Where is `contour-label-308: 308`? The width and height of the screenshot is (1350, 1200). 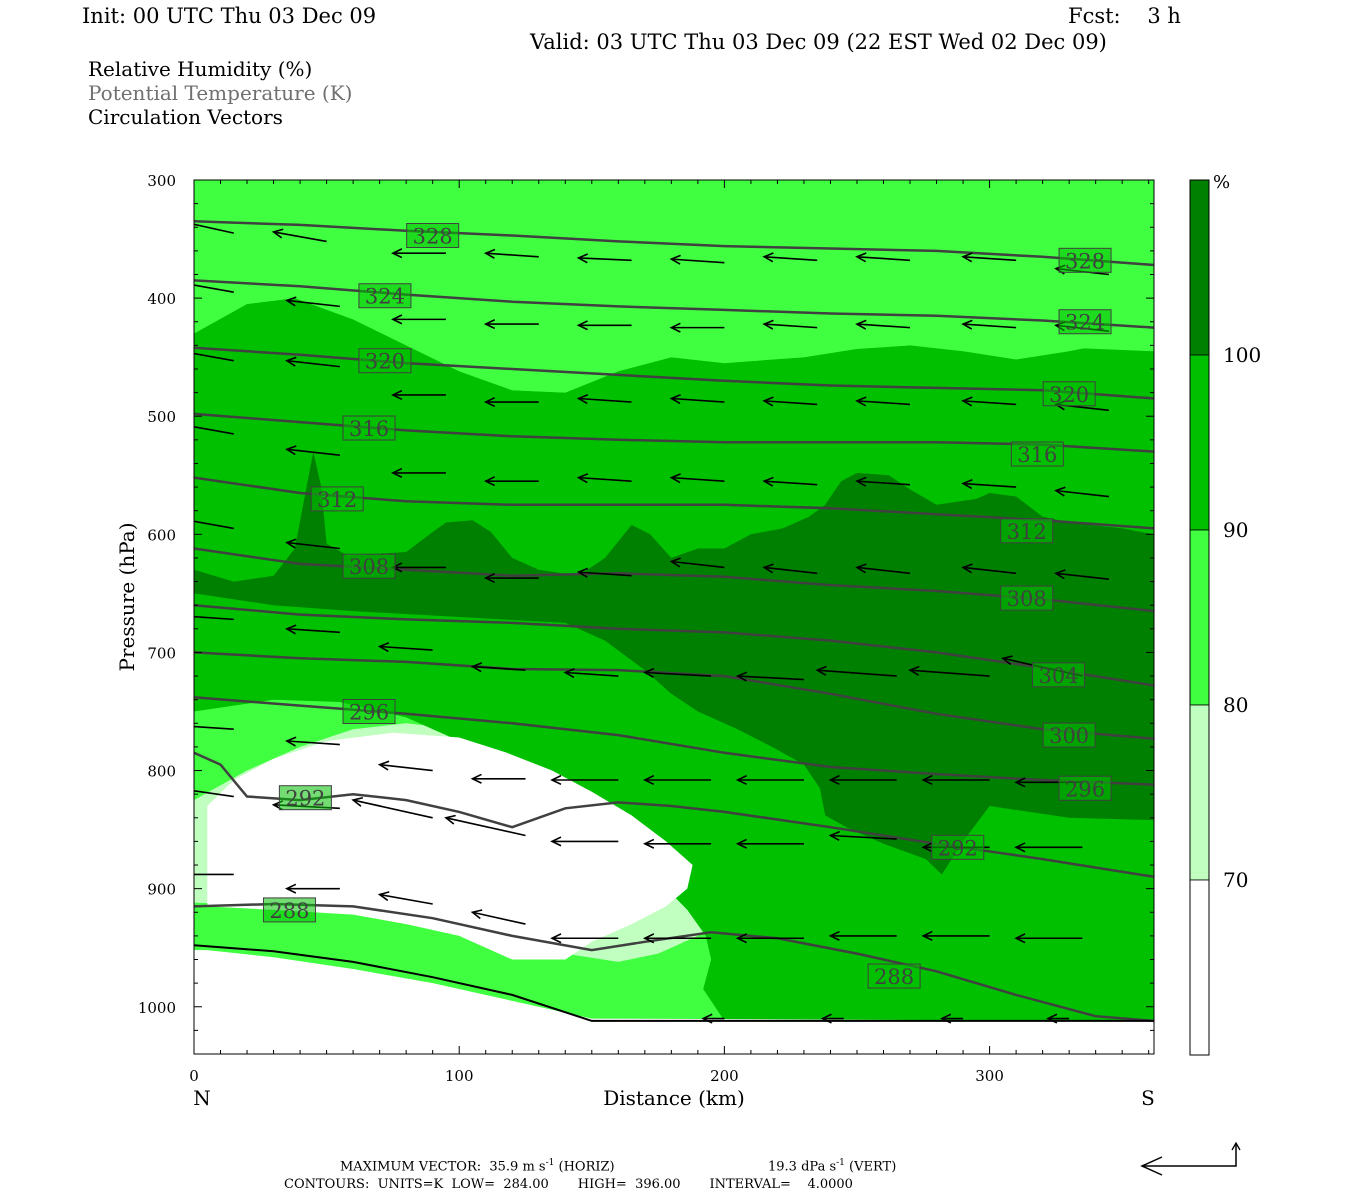
contour-label-308: 308 is located at coordinates (369, 566).